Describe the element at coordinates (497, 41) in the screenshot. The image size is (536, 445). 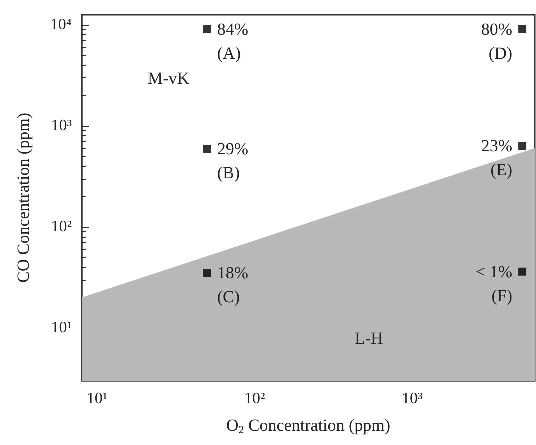
I see `annotation: 80% (D)` at that location.